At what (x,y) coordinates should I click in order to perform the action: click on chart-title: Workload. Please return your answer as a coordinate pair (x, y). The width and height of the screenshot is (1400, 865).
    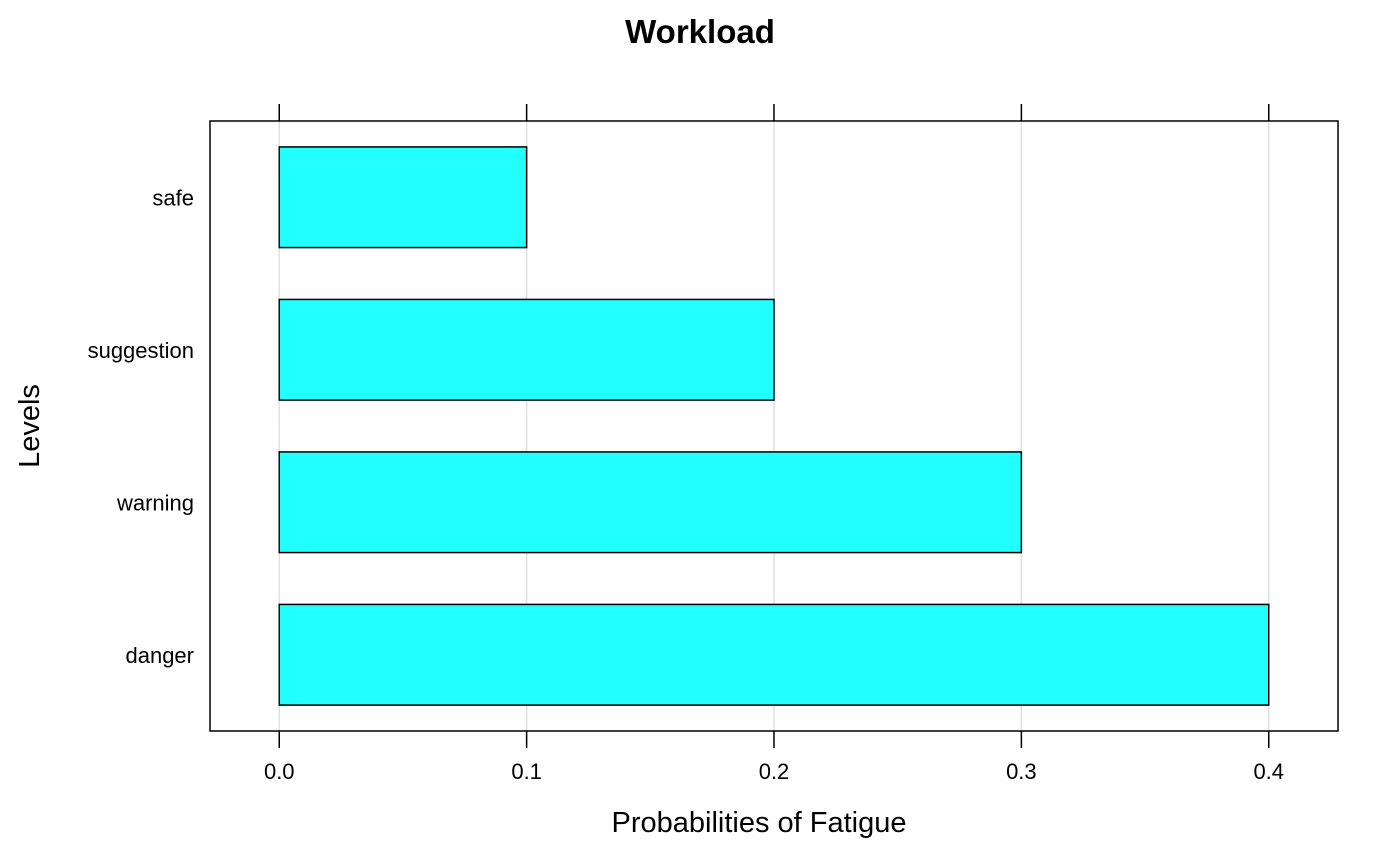
    Looking at the image, I should click on (700, 31).